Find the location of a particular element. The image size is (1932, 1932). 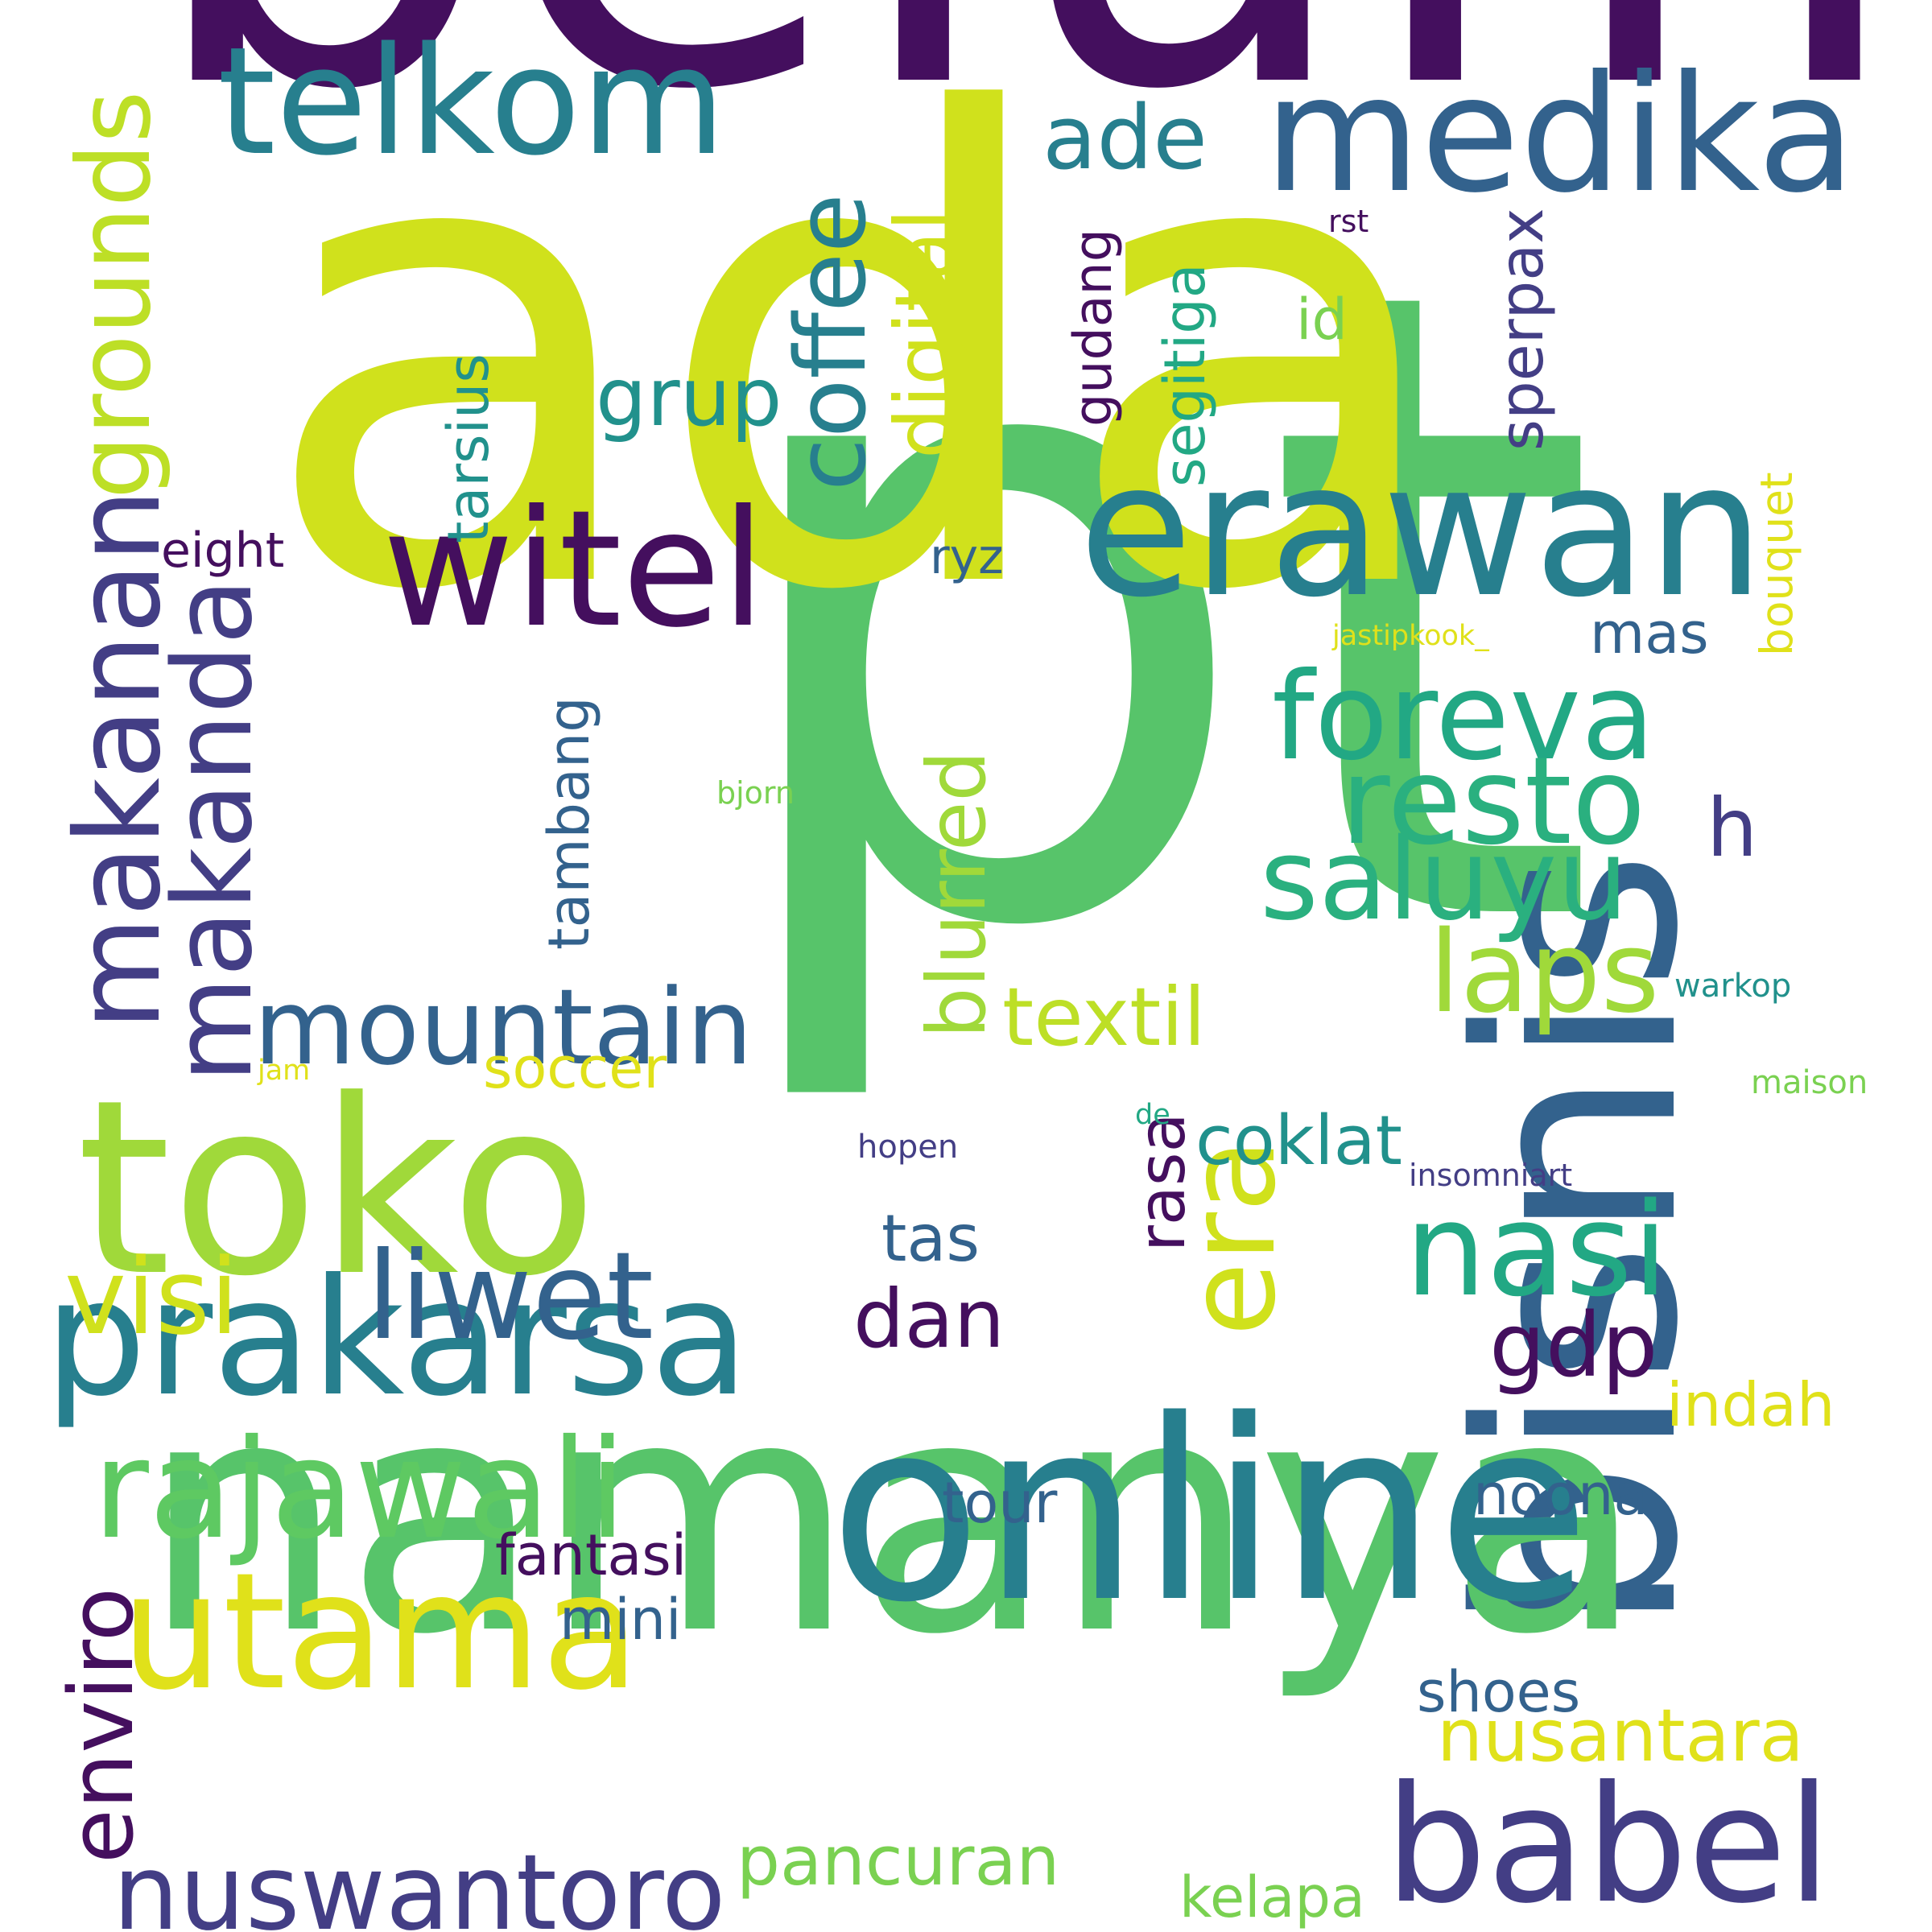

cloud-word-maison: maison is located at coordinates (1809, 1082).